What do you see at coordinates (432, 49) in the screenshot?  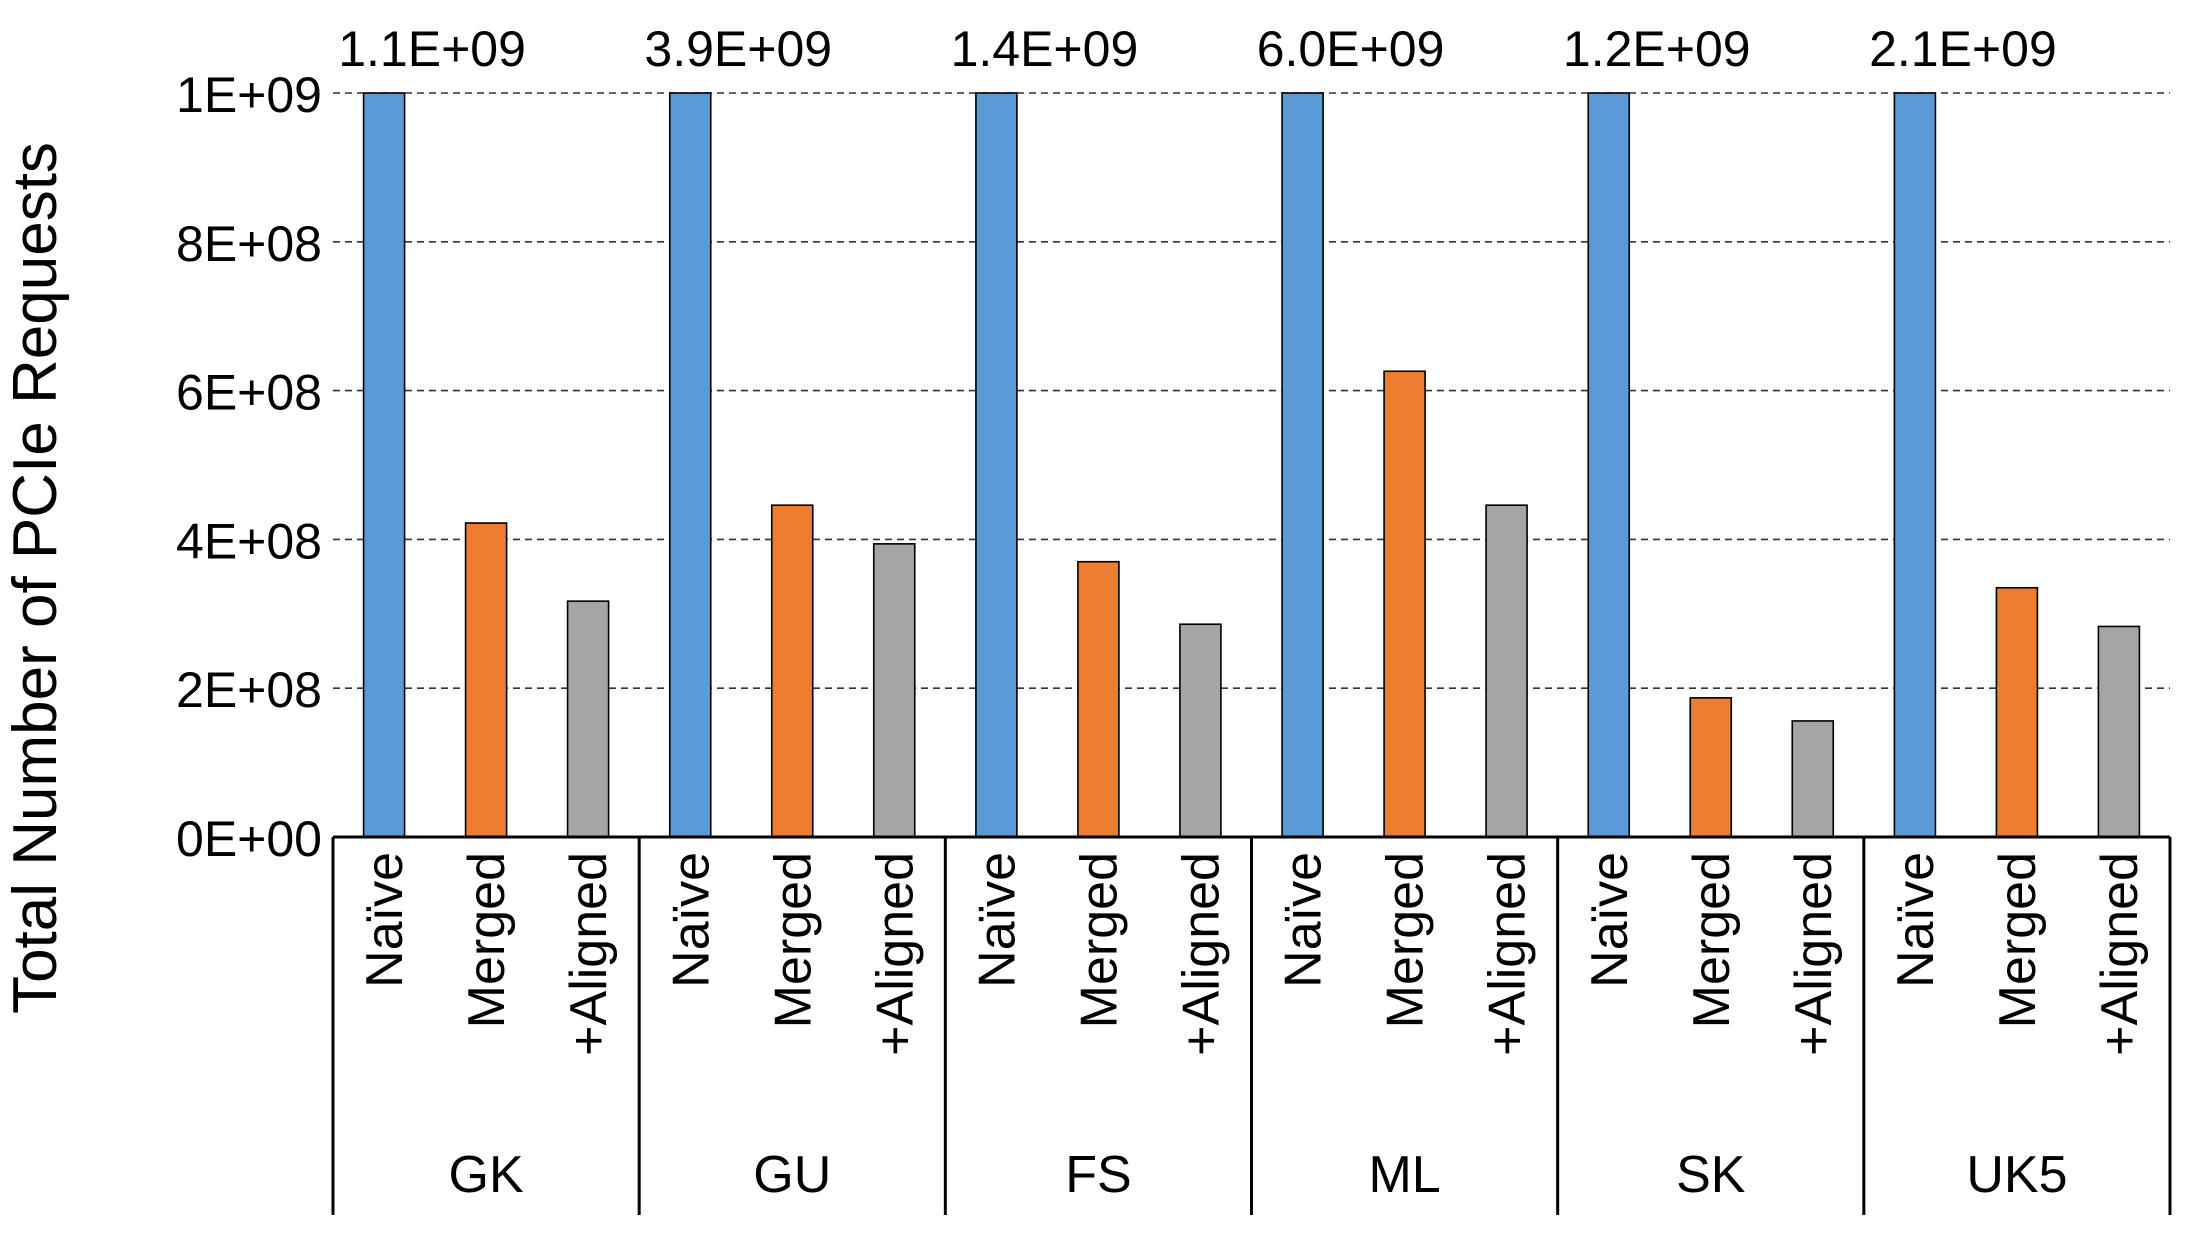 I see `bar-value-label: 1.1E+09` at bounding box center [432, 49].